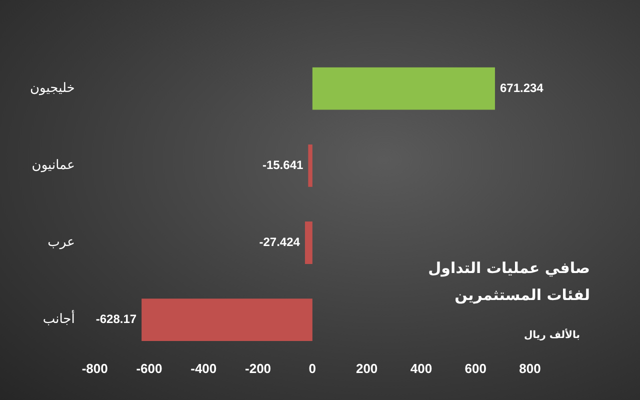 This screenshot has width=640, height=400. What do you see at coordinates (61, 242) in the screenshot?
I see `y-tick-label: عرب` at bounding box center [61, 242].